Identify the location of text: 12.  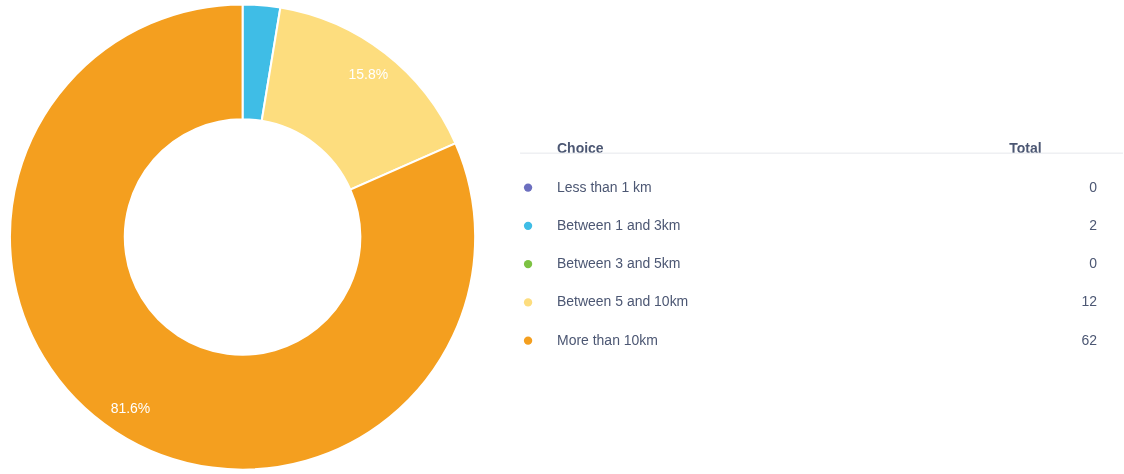
(1089, 301).